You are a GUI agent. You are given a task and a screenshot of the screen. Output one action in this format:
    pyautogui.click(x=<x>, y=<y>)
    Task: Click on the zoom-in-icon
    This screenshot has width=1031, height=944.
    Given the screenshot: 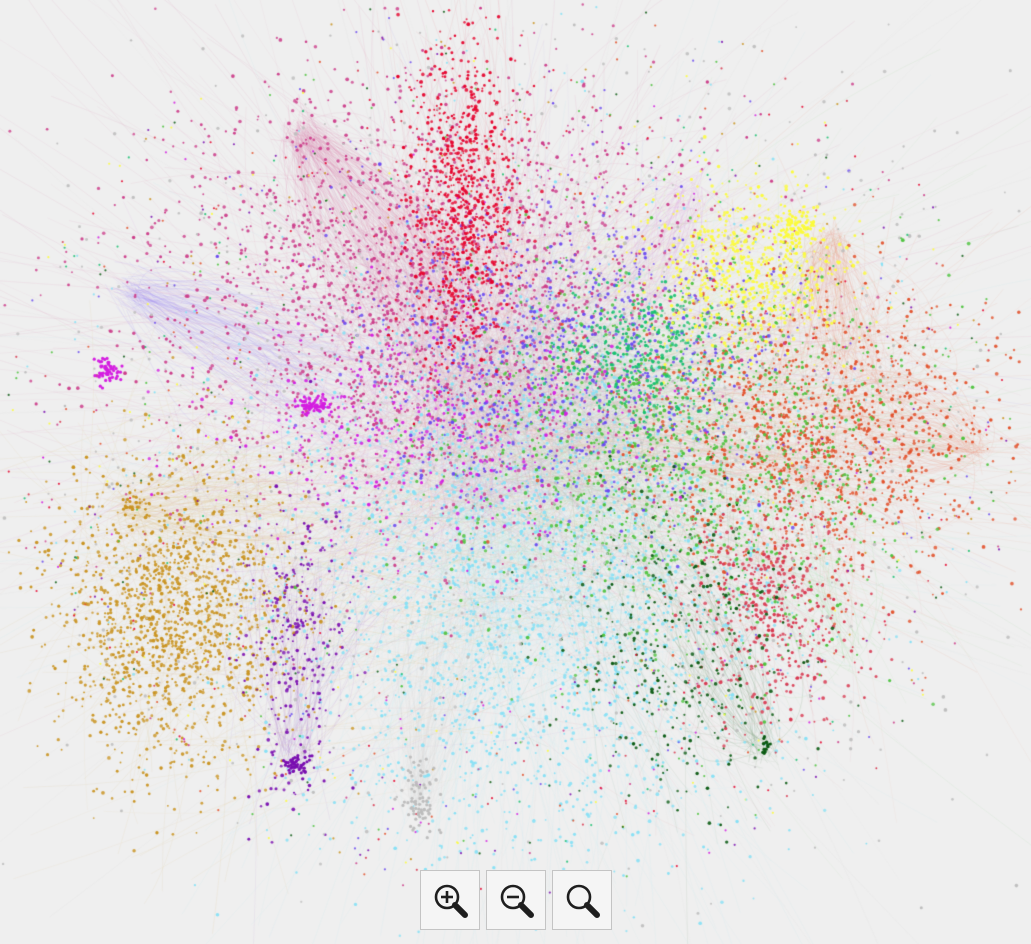 What is the action you would take?
    pyautogui.click(x=451, y=901)
    